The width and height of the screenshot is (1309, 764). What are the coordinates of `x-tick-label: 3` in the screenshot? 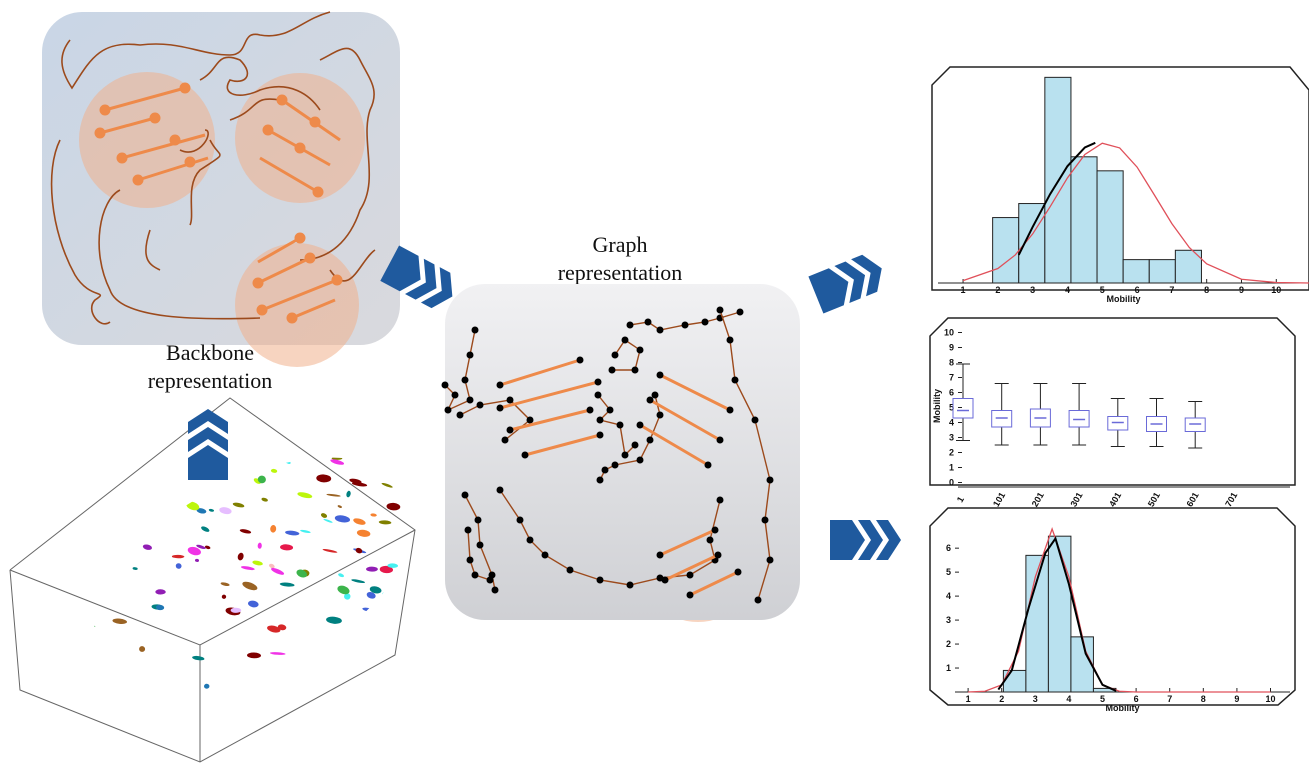 It's located at (1035, 699).